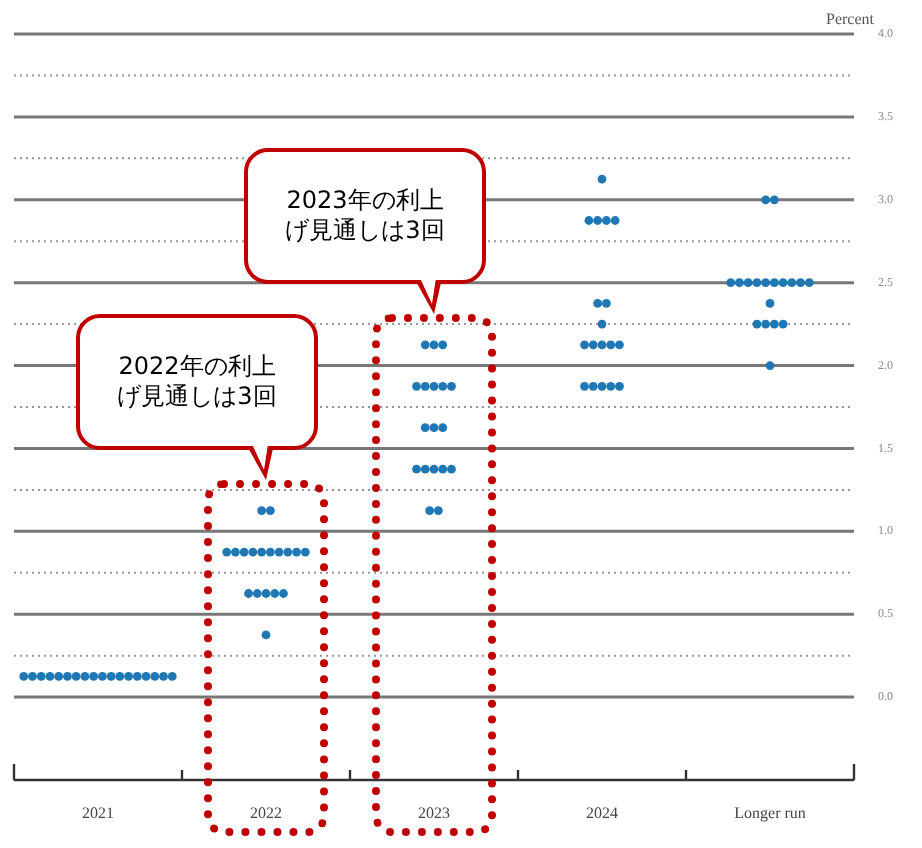 The height and width of the screenshot is (848, 922). What do you see at coordinates (602, 812) in the screenshot?
I see `x-tick-label: 2024` at bounding box center [602, 812].